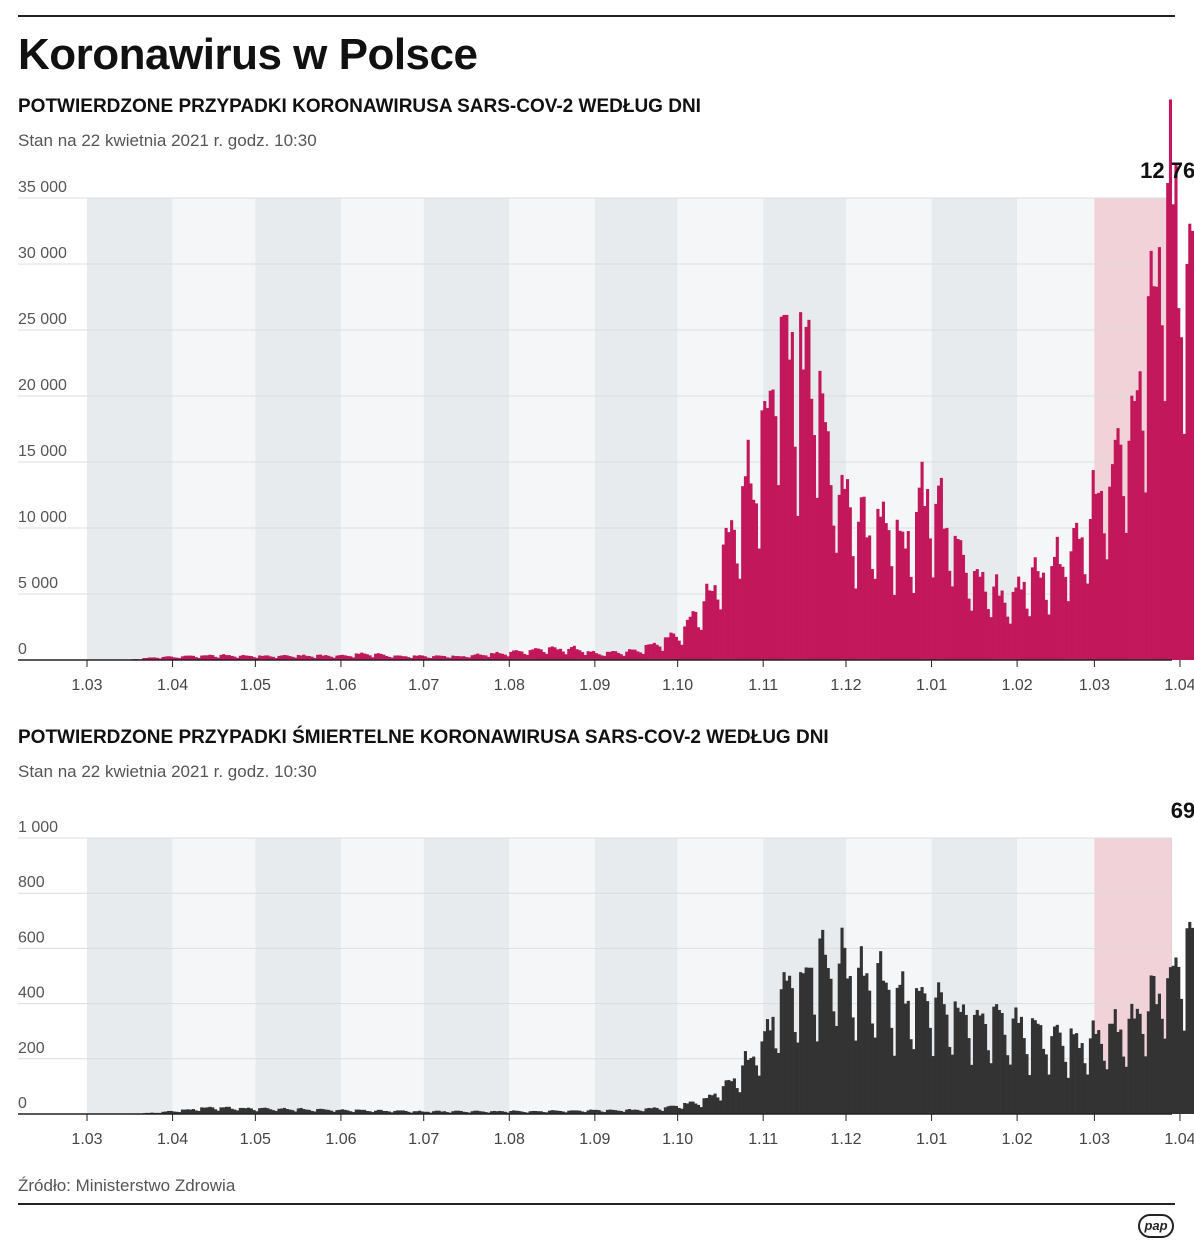  Describe the element at coordinates (86, 1139) in the screenshot. I see `x-tick-label: 1.03` at that location.